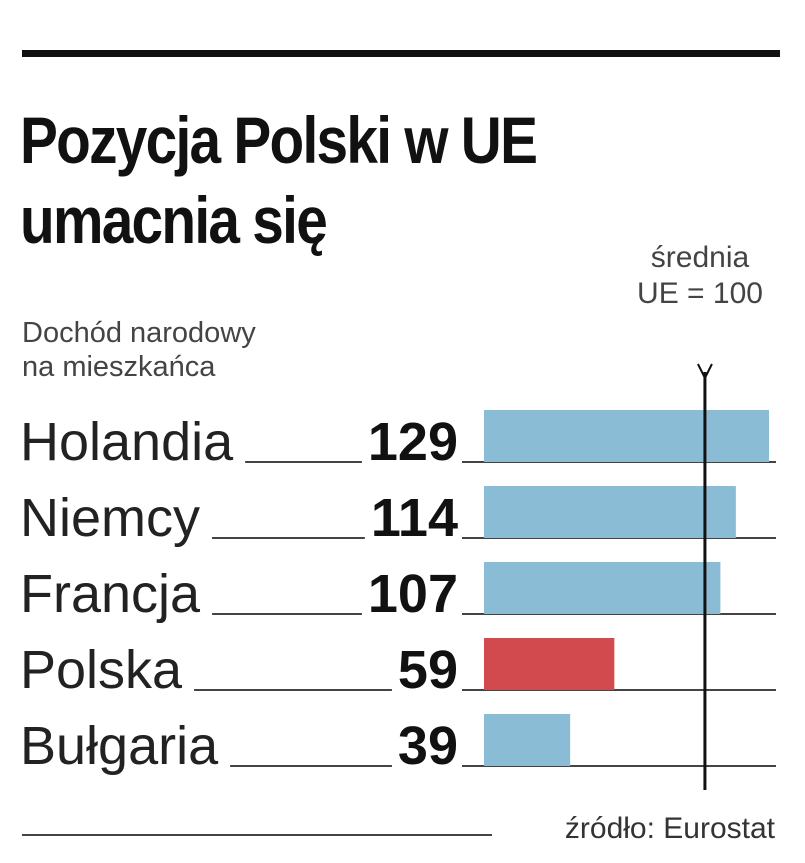 Image resolution: width=805 pixels, height=863 pixels. What do you see at coordinates (700, 276) in the screenshot?
I see `reference-label: średnia UE = 100` at bounding box center [700, 276].